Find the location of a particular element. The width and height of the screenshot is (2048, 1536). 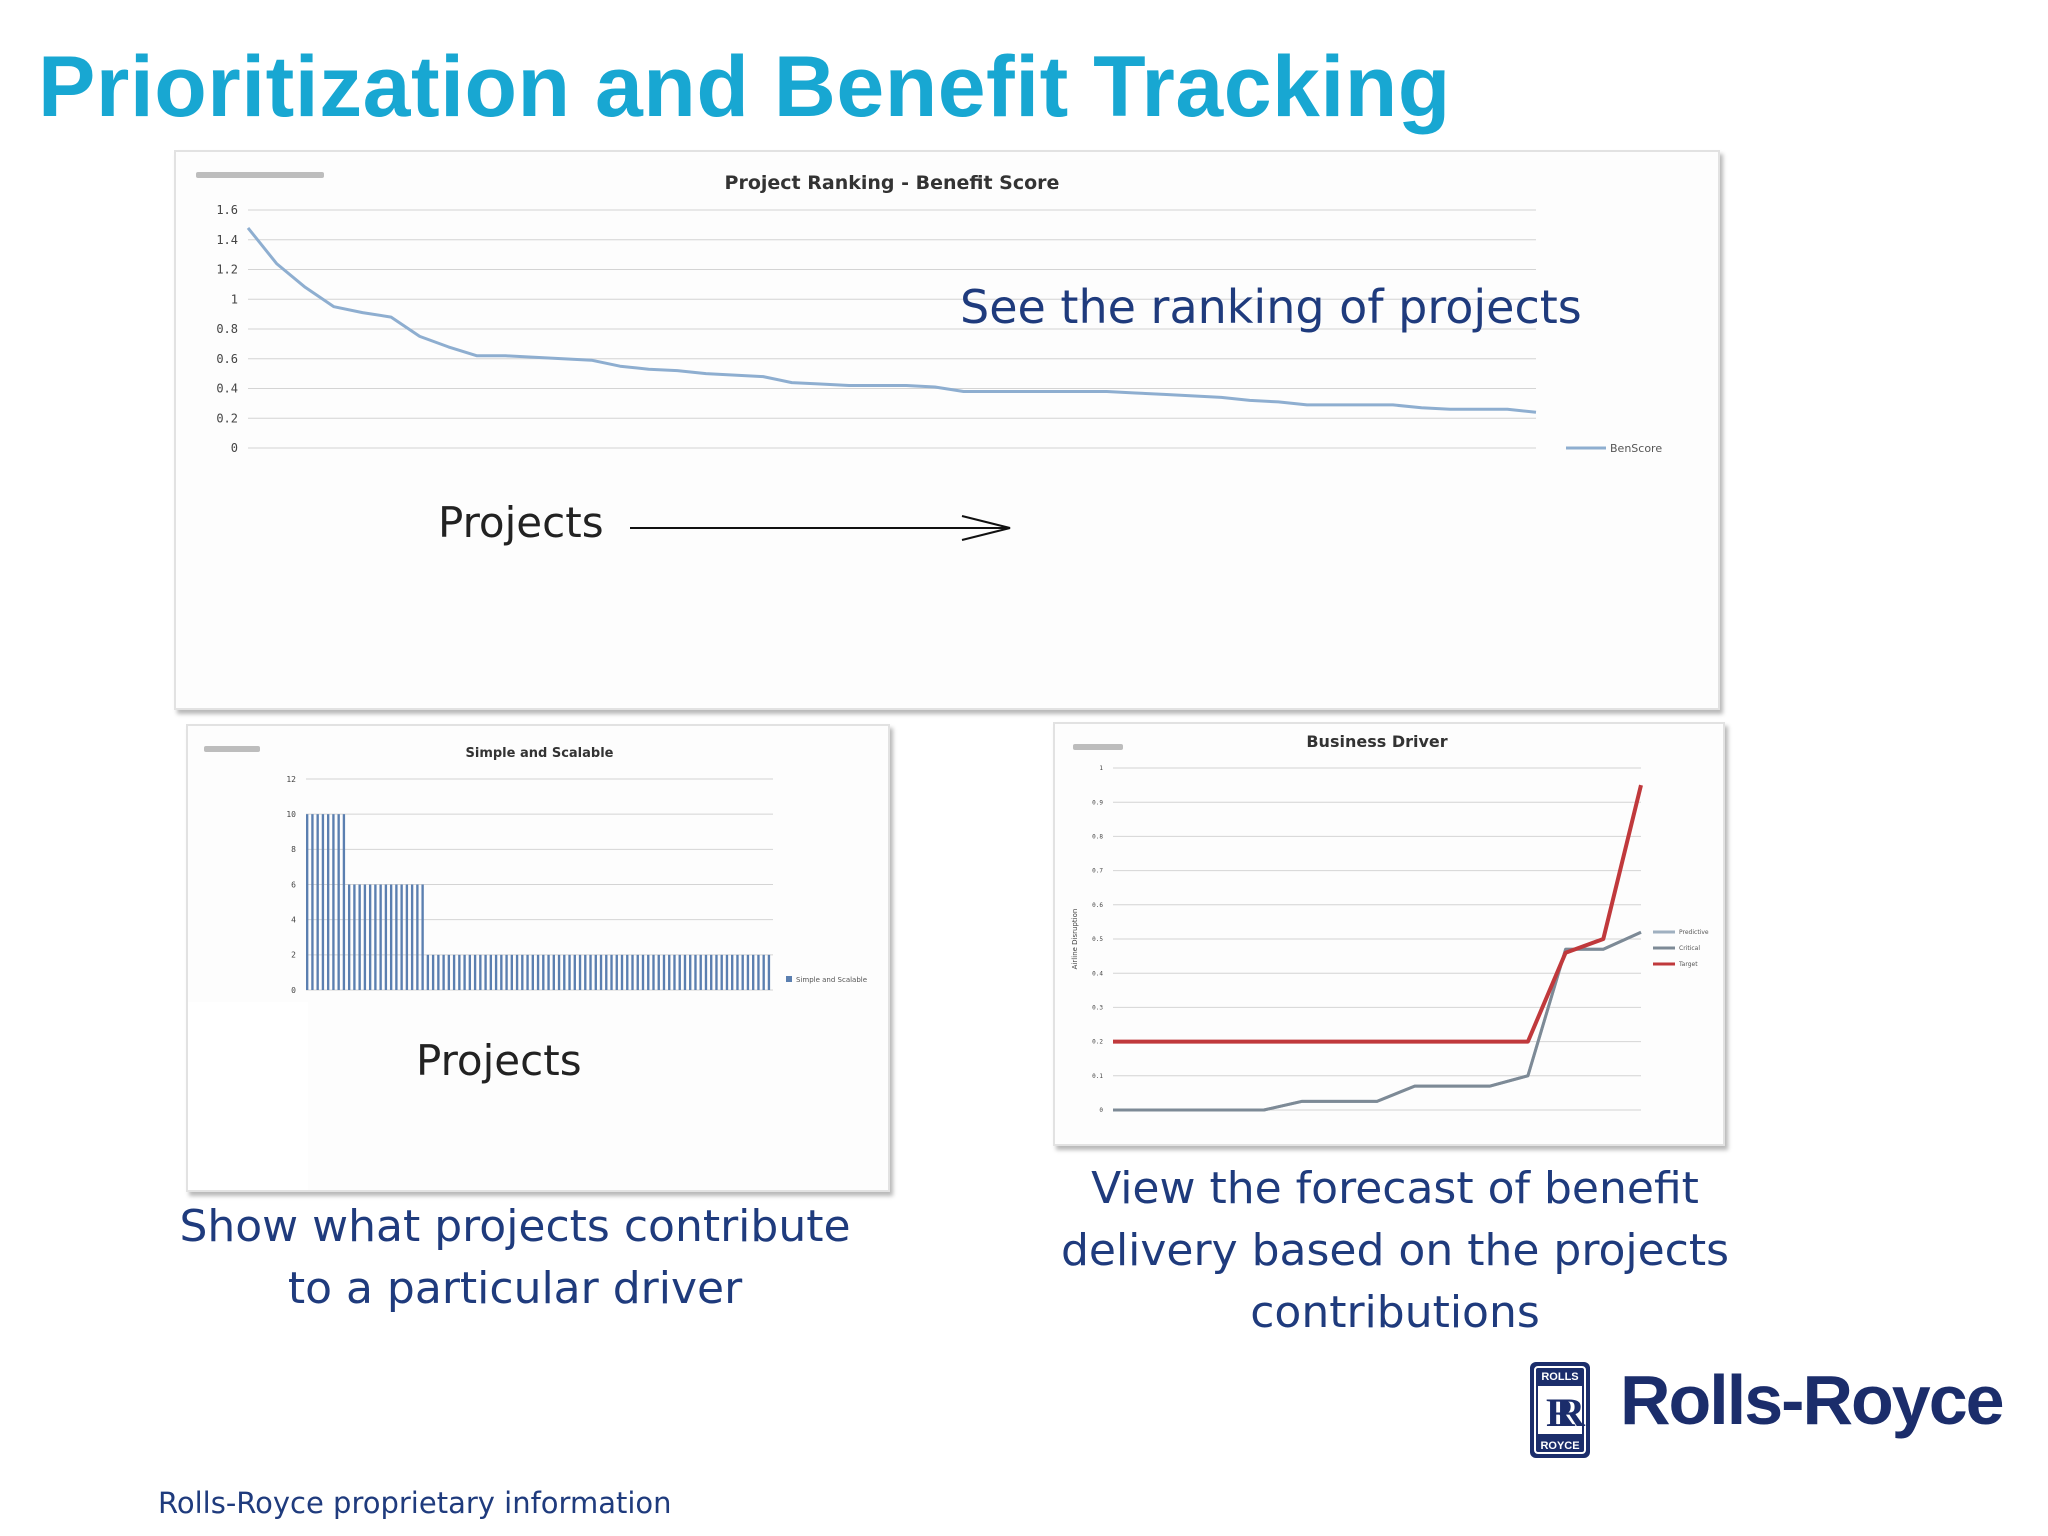

y-tick-label: 0.2 is located at coordinates (1097, 1042).